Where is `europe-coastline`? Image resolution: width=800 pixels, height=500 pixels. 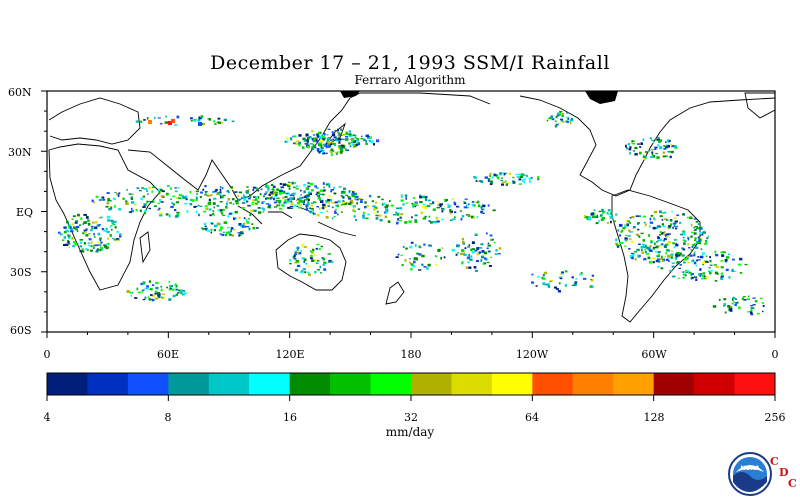
europe-coastline is located at coordinates (94, 121).